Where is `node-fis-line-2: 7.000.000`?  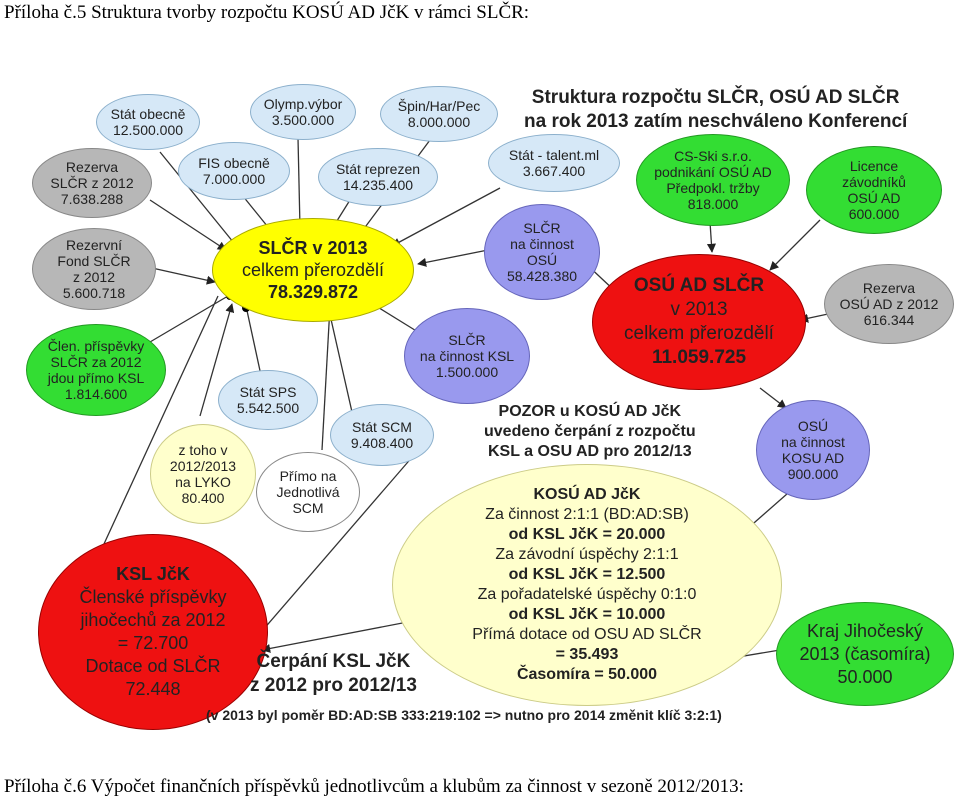
node-fis-line-2: 7.000.000 is located at coordinates (234, 179).